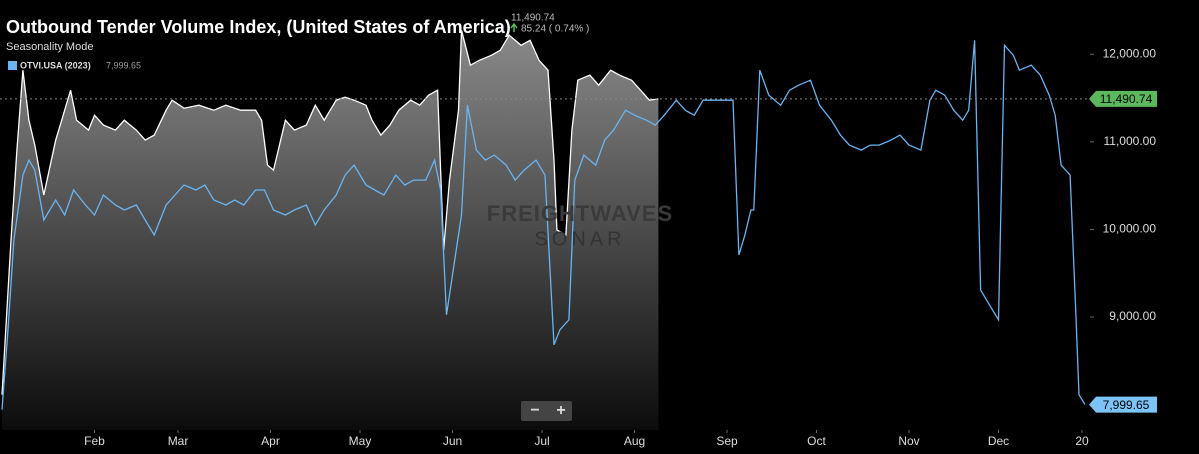 The image size is (1199, 454). What do you see at coordinates (560, 410) in the screenshot?
I see `zoom-in-button: +` at bounding box center [560, 410].